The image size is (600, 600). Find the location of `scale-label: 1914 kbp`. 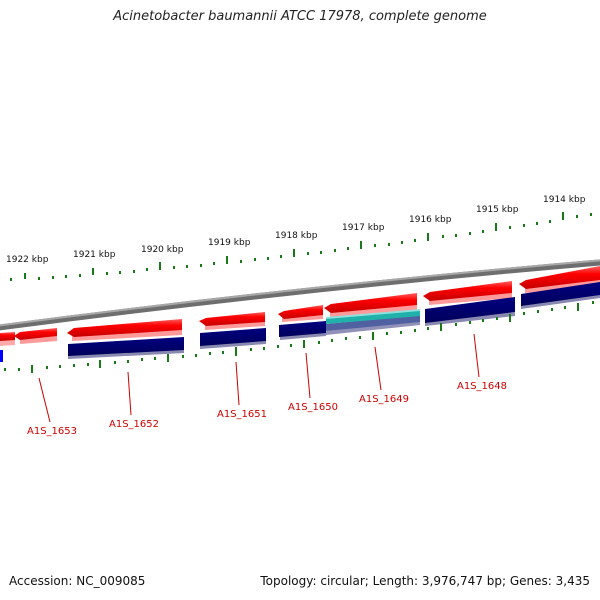

scale-label: 1914 kbp is located at coordinates (564, 200).